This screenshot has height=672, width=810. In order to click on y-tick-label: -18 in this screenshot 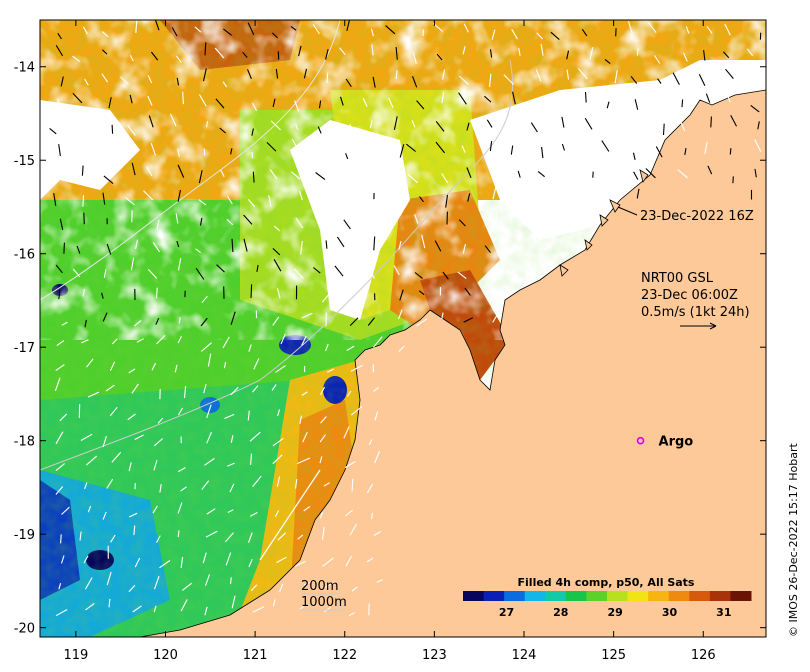, I will do `click(24, 442)`.